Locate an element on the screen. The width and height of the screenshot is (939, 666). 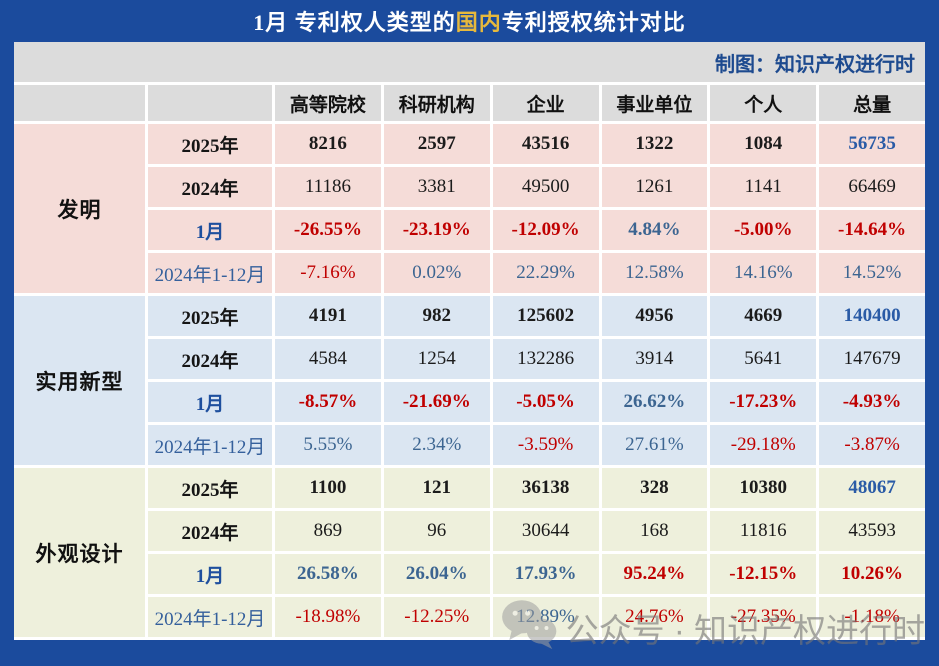
table-cell: -4.93% is located at coordinates (872, 402).